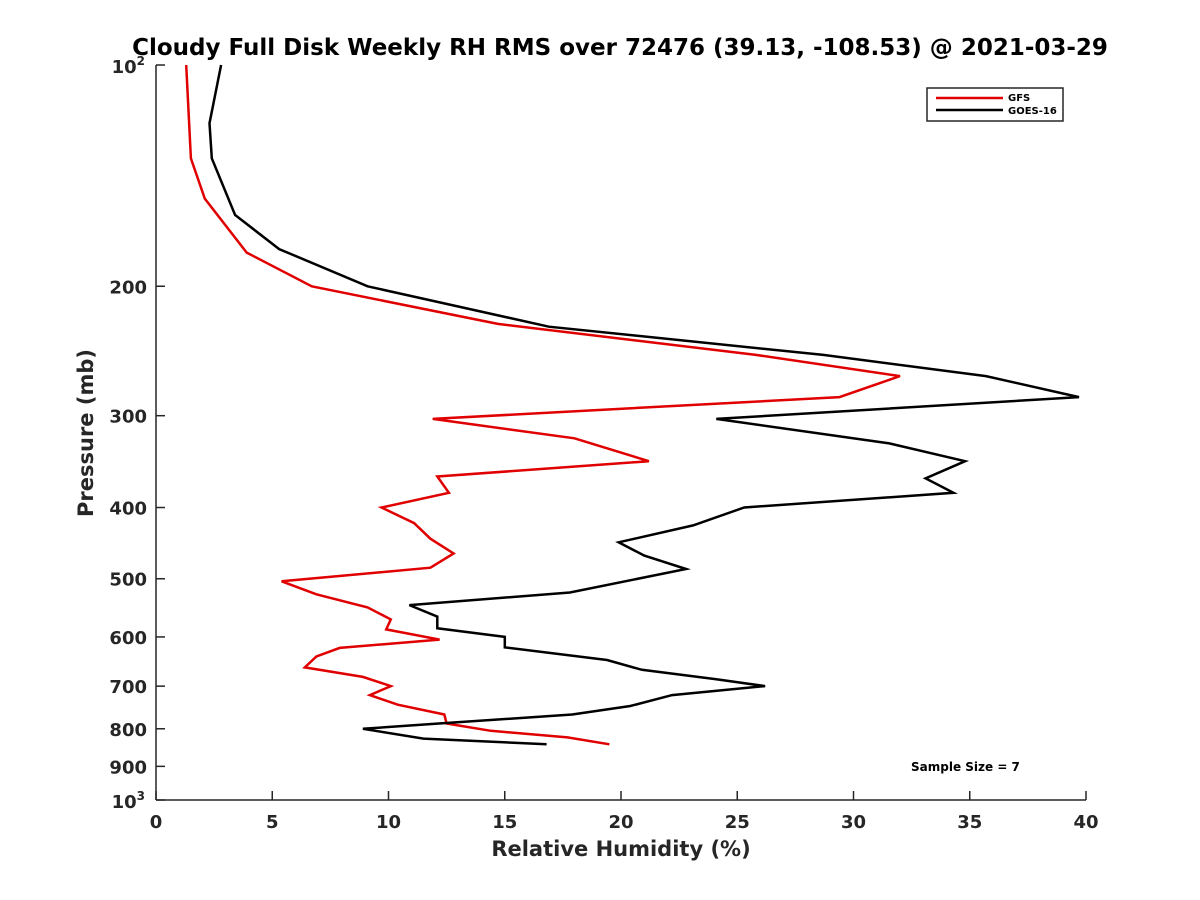 The height and width of the screenshot is (900, 1200). What do you see at coordinates (388, 822) in the screenshot?
I see `x-tick-label: 10` at bounding box center [388, 822].